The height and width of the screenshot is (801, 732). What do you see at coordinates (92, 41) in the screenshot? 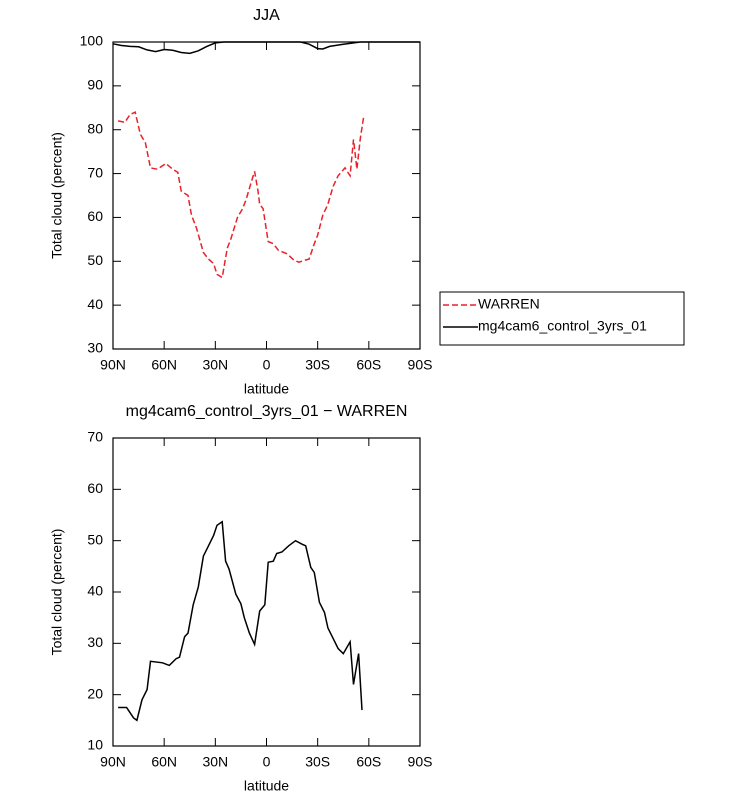
I see `y-tick-label: 100` at bounding box center [92, 41].